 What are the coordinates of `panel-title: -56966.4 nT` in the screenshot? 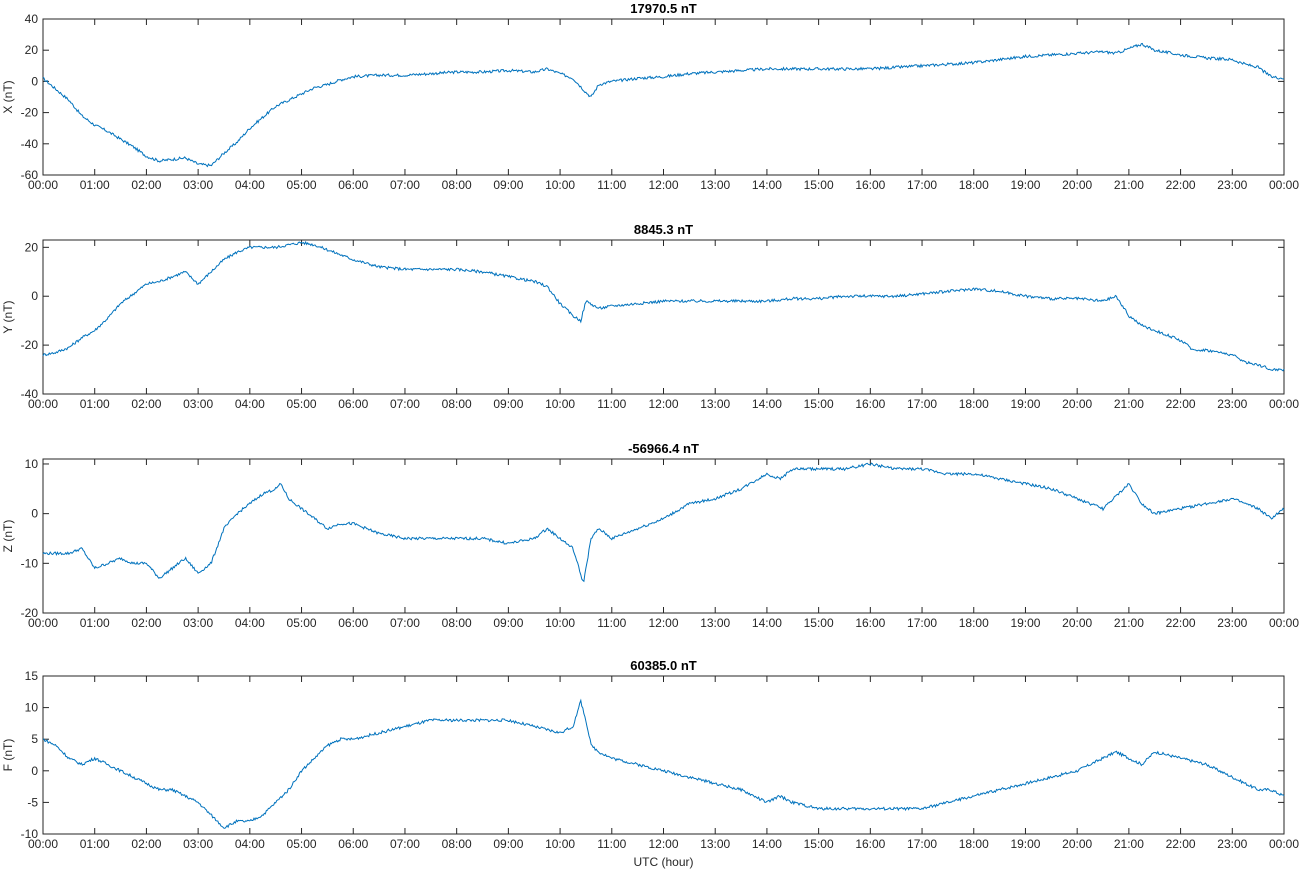 It's located at (663, 448).